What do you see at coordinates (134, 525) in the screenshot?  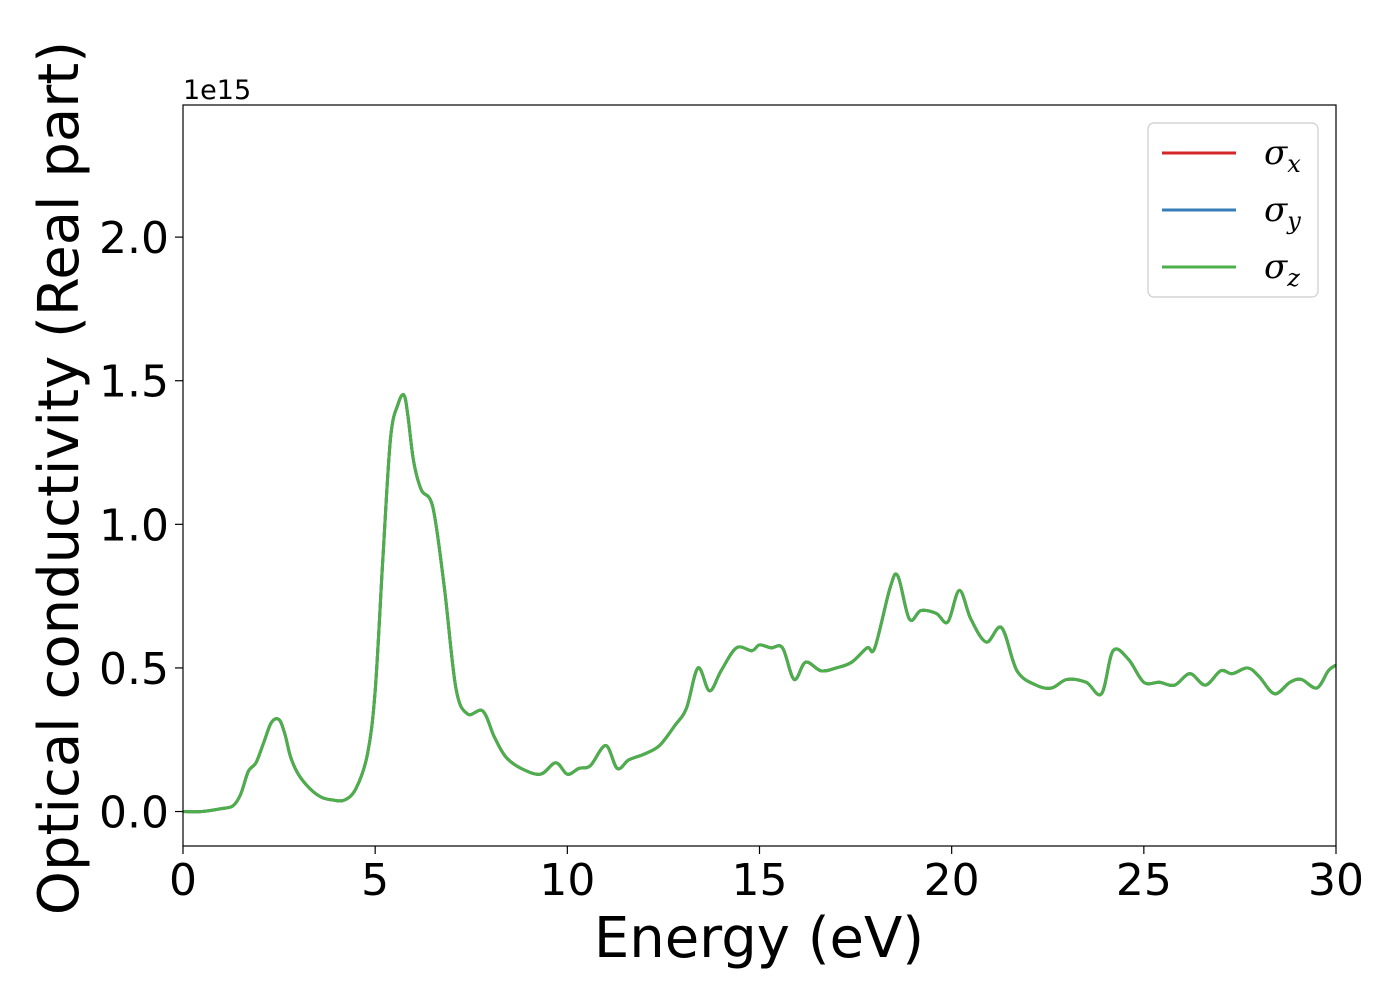 I see `y-tick-label: 1.0` at bounding box center [134, 525].